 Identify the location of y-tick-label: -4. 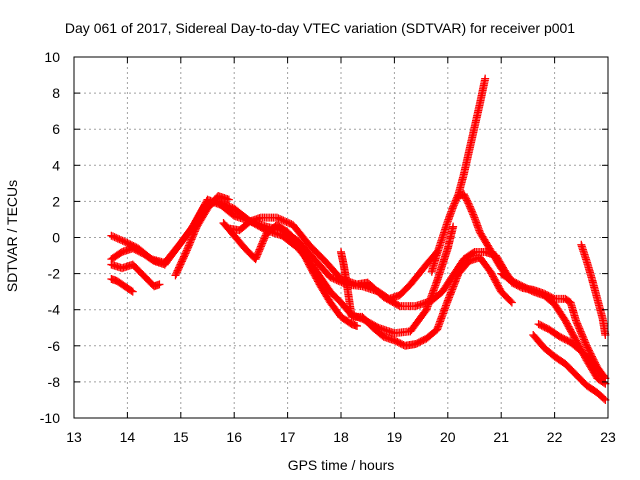
(54, 310).